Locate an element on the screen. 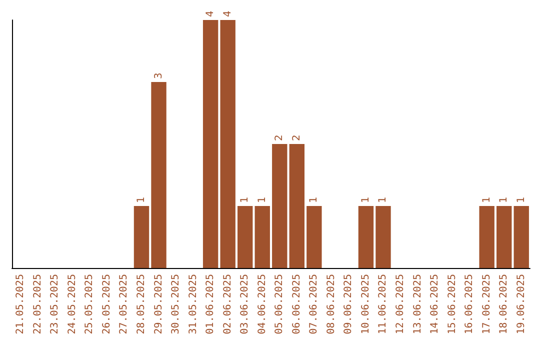  x-tick-label: 18.06.2025 is located at coordinates (504, 304).